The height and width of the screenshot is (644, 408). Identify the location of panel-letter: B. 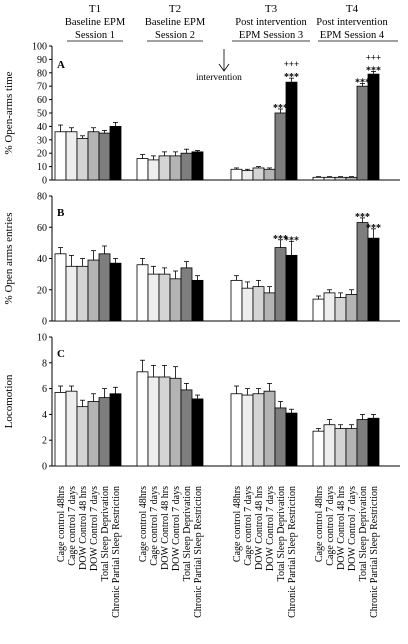
(61, 213).